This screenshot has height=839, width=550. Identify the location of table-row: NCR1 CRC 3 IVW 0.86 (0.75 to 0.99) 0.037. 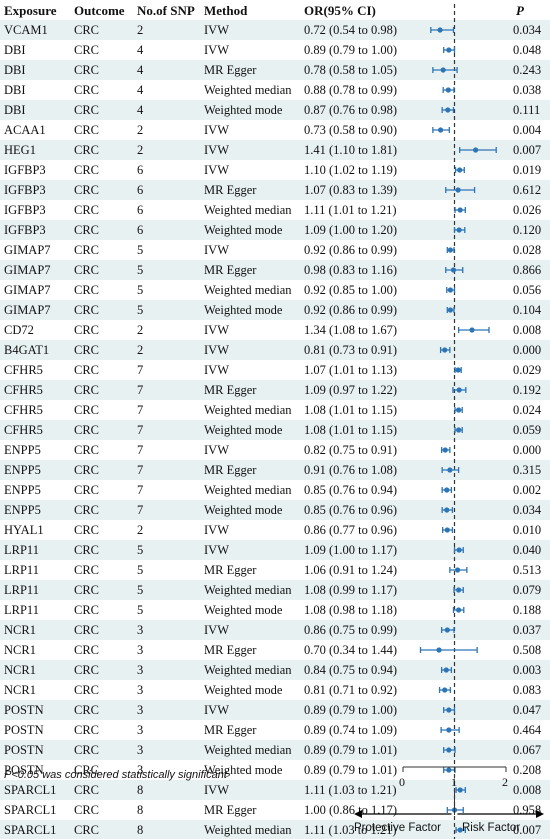
(275, 630).